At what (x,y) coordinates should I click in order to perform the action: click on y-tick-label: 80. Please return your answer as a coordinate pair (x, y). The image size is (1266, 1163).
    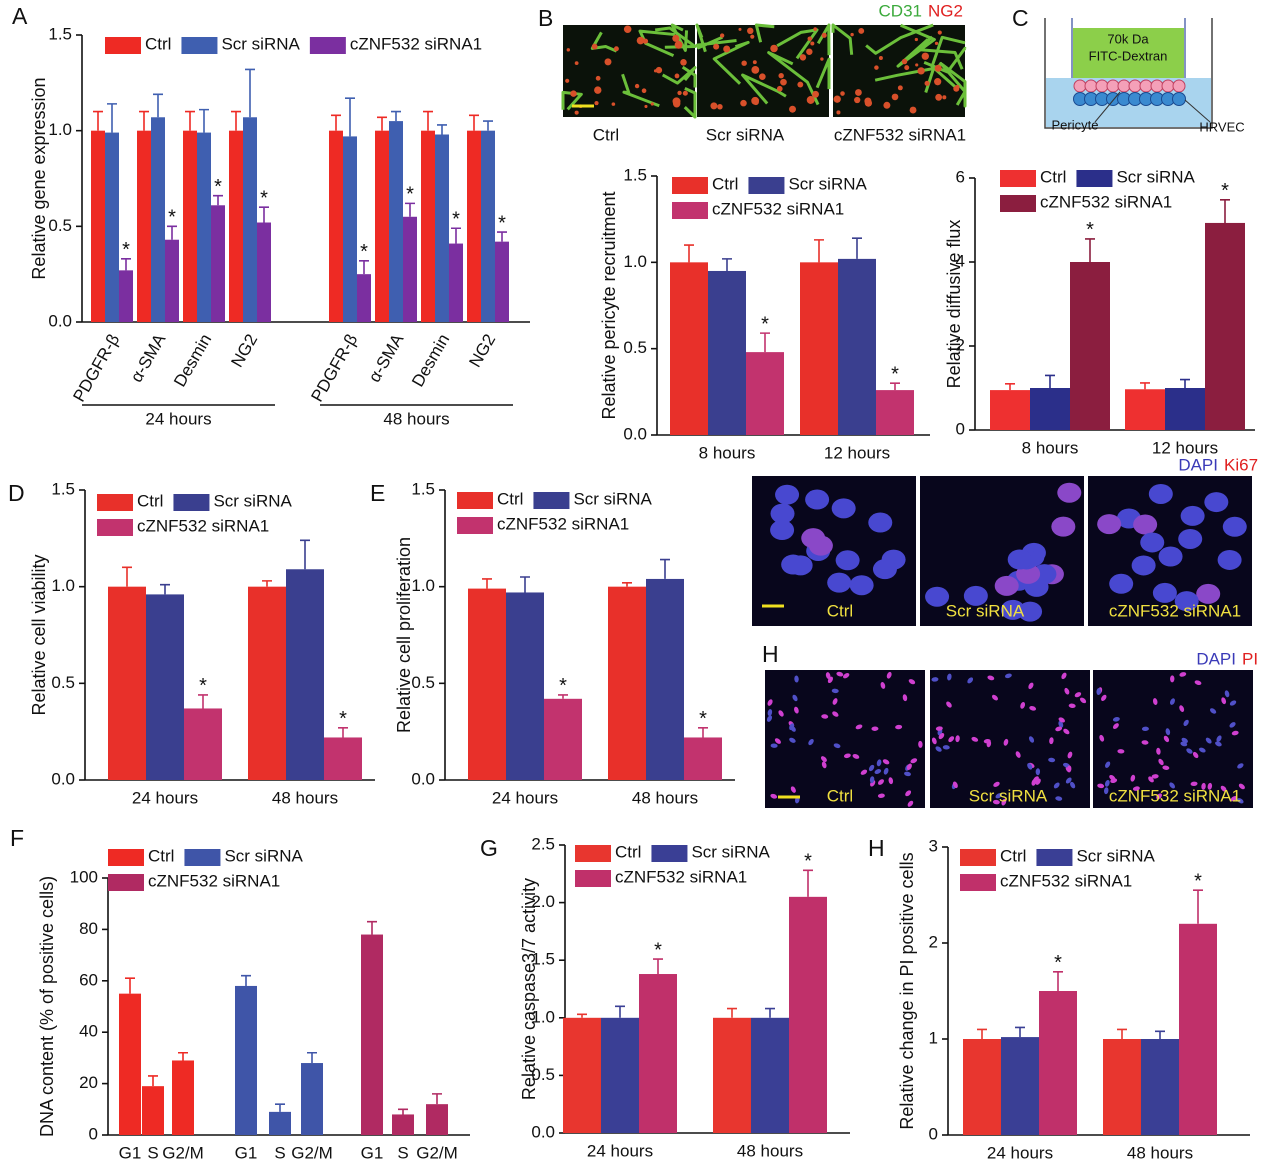
    Looking at the image, I should click on (88, 928).